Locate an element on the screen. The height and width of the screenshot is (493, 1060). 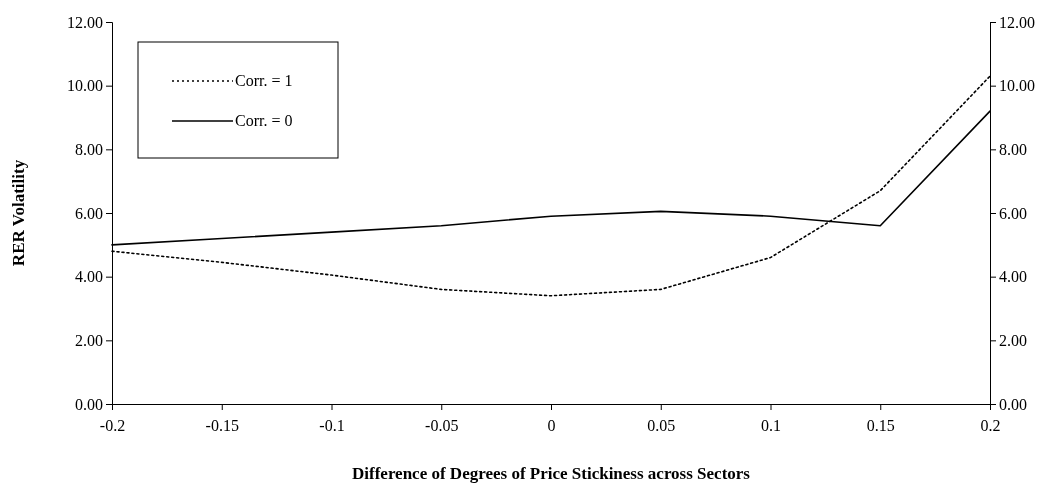
y-tick-label: 6.00 is located at coordinates (89, 213).